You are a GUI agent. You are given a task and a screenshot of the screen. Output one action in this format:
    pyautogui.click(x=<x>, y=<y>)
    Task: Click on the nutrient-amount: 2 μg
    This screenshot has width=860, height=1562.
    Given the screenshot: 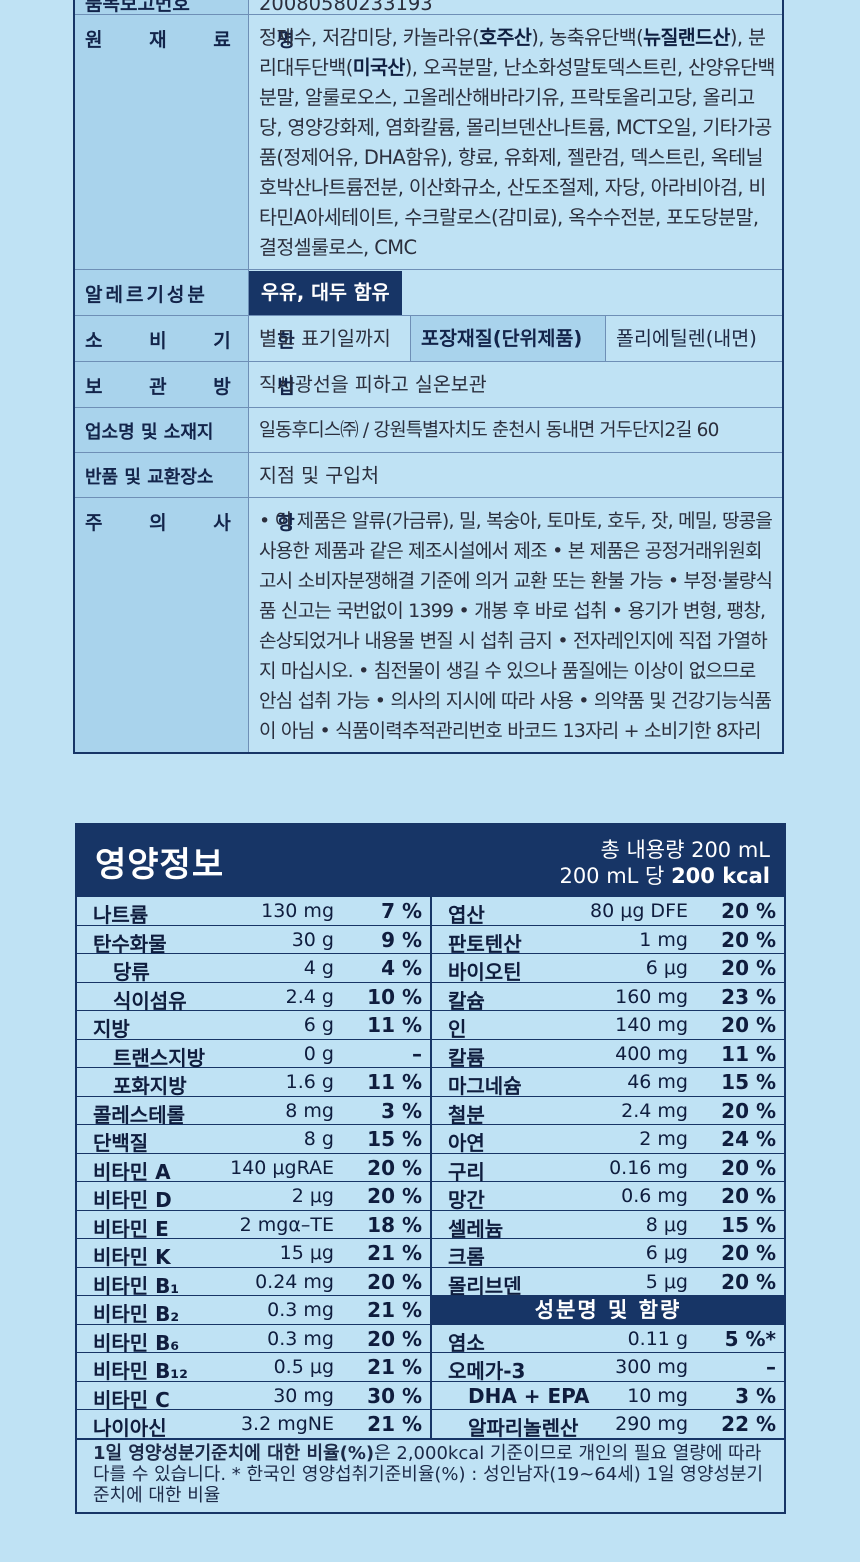 What is the action you would take?
    pyautogui.click(x=312, y=1196)
    